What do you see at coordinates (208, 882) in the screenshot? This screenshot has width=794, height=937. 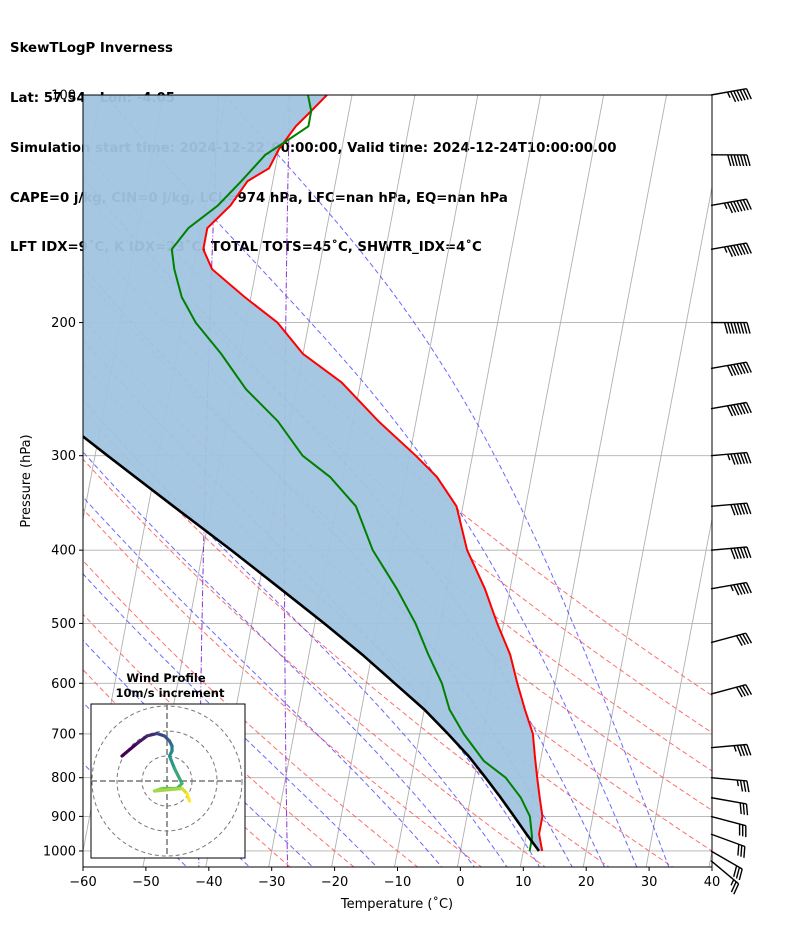 I see `x-tick-label: −40` at bounding box center [208, 882].